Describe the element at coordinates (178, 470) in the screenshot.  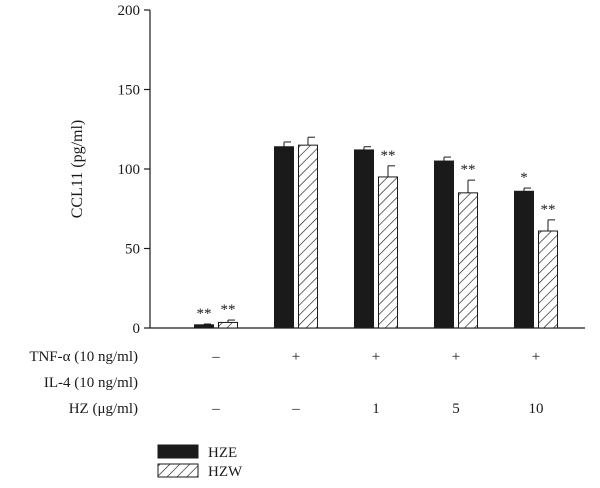
I see `legend-swatch-hzw` at that location.